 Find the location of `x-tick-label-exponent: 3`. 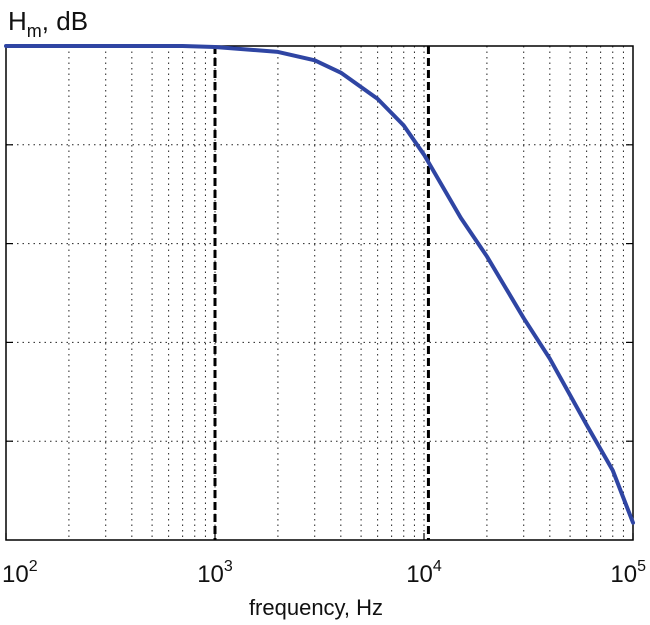

x-tick-label-exponent: 3 is located at coordinates (228, 566).